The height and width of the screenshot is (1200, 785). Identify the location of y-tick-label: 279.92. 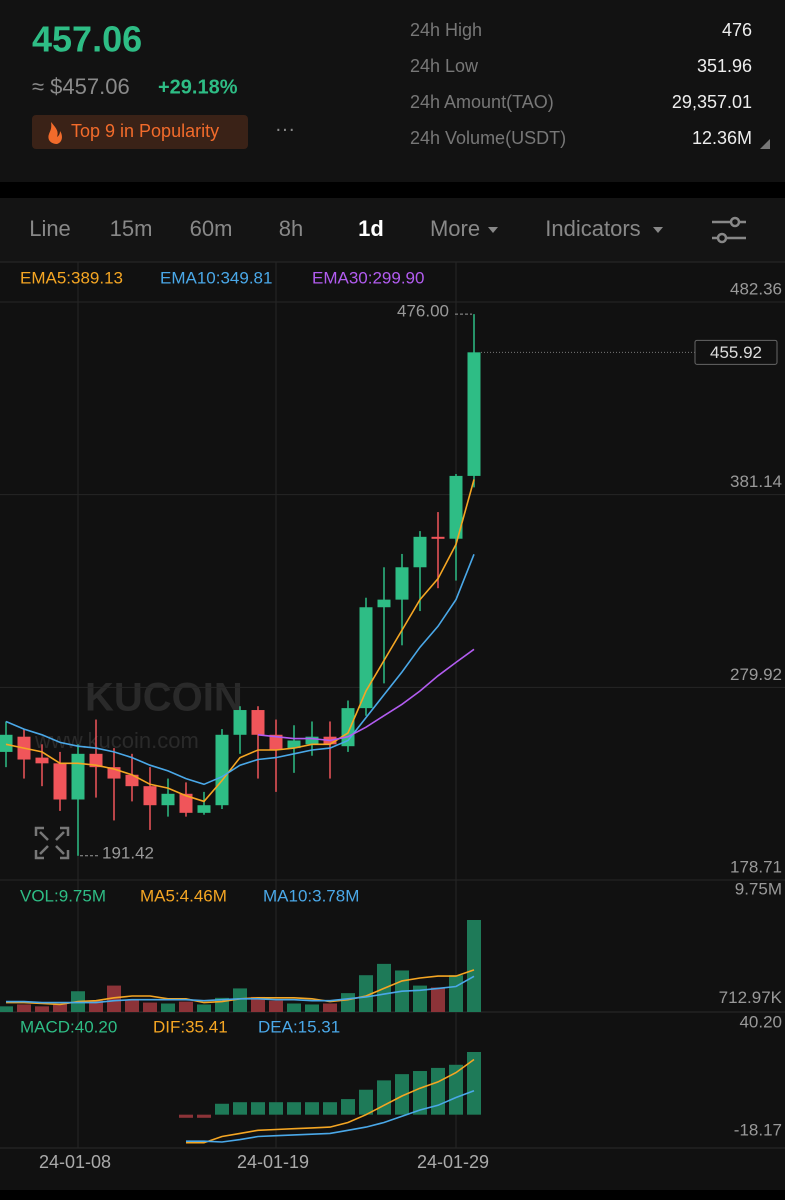
(756, 674).